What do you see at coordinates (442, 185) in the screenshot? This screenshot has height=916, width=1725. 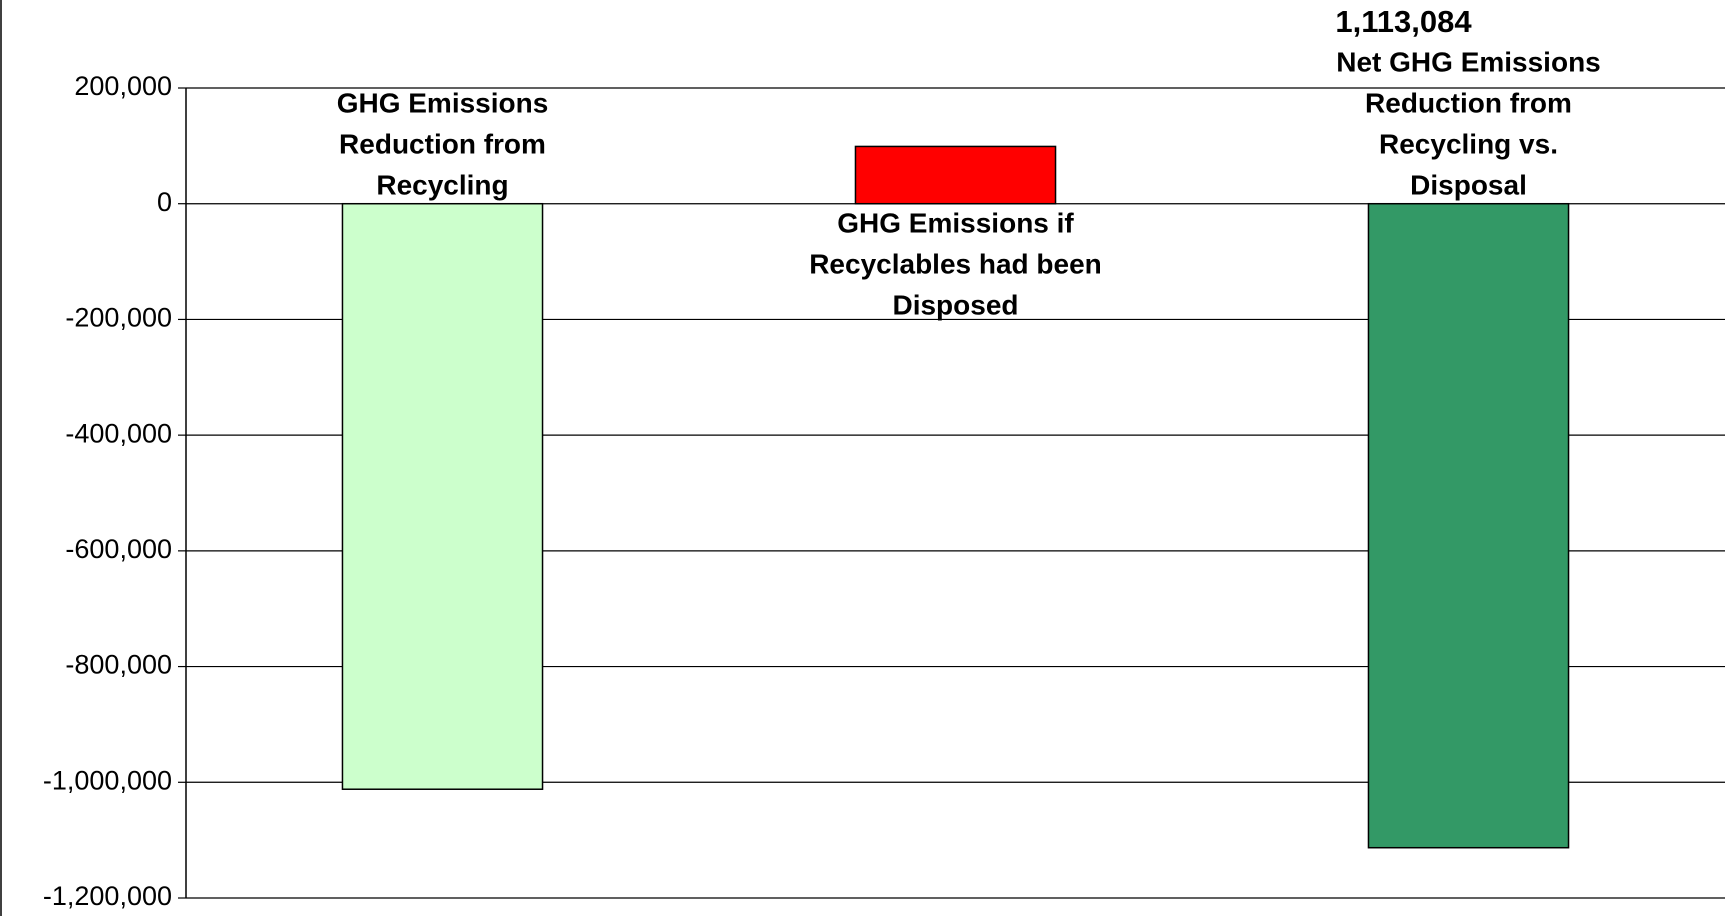 I see `category-label-line: Recycling` at bounding box center [442, 185].